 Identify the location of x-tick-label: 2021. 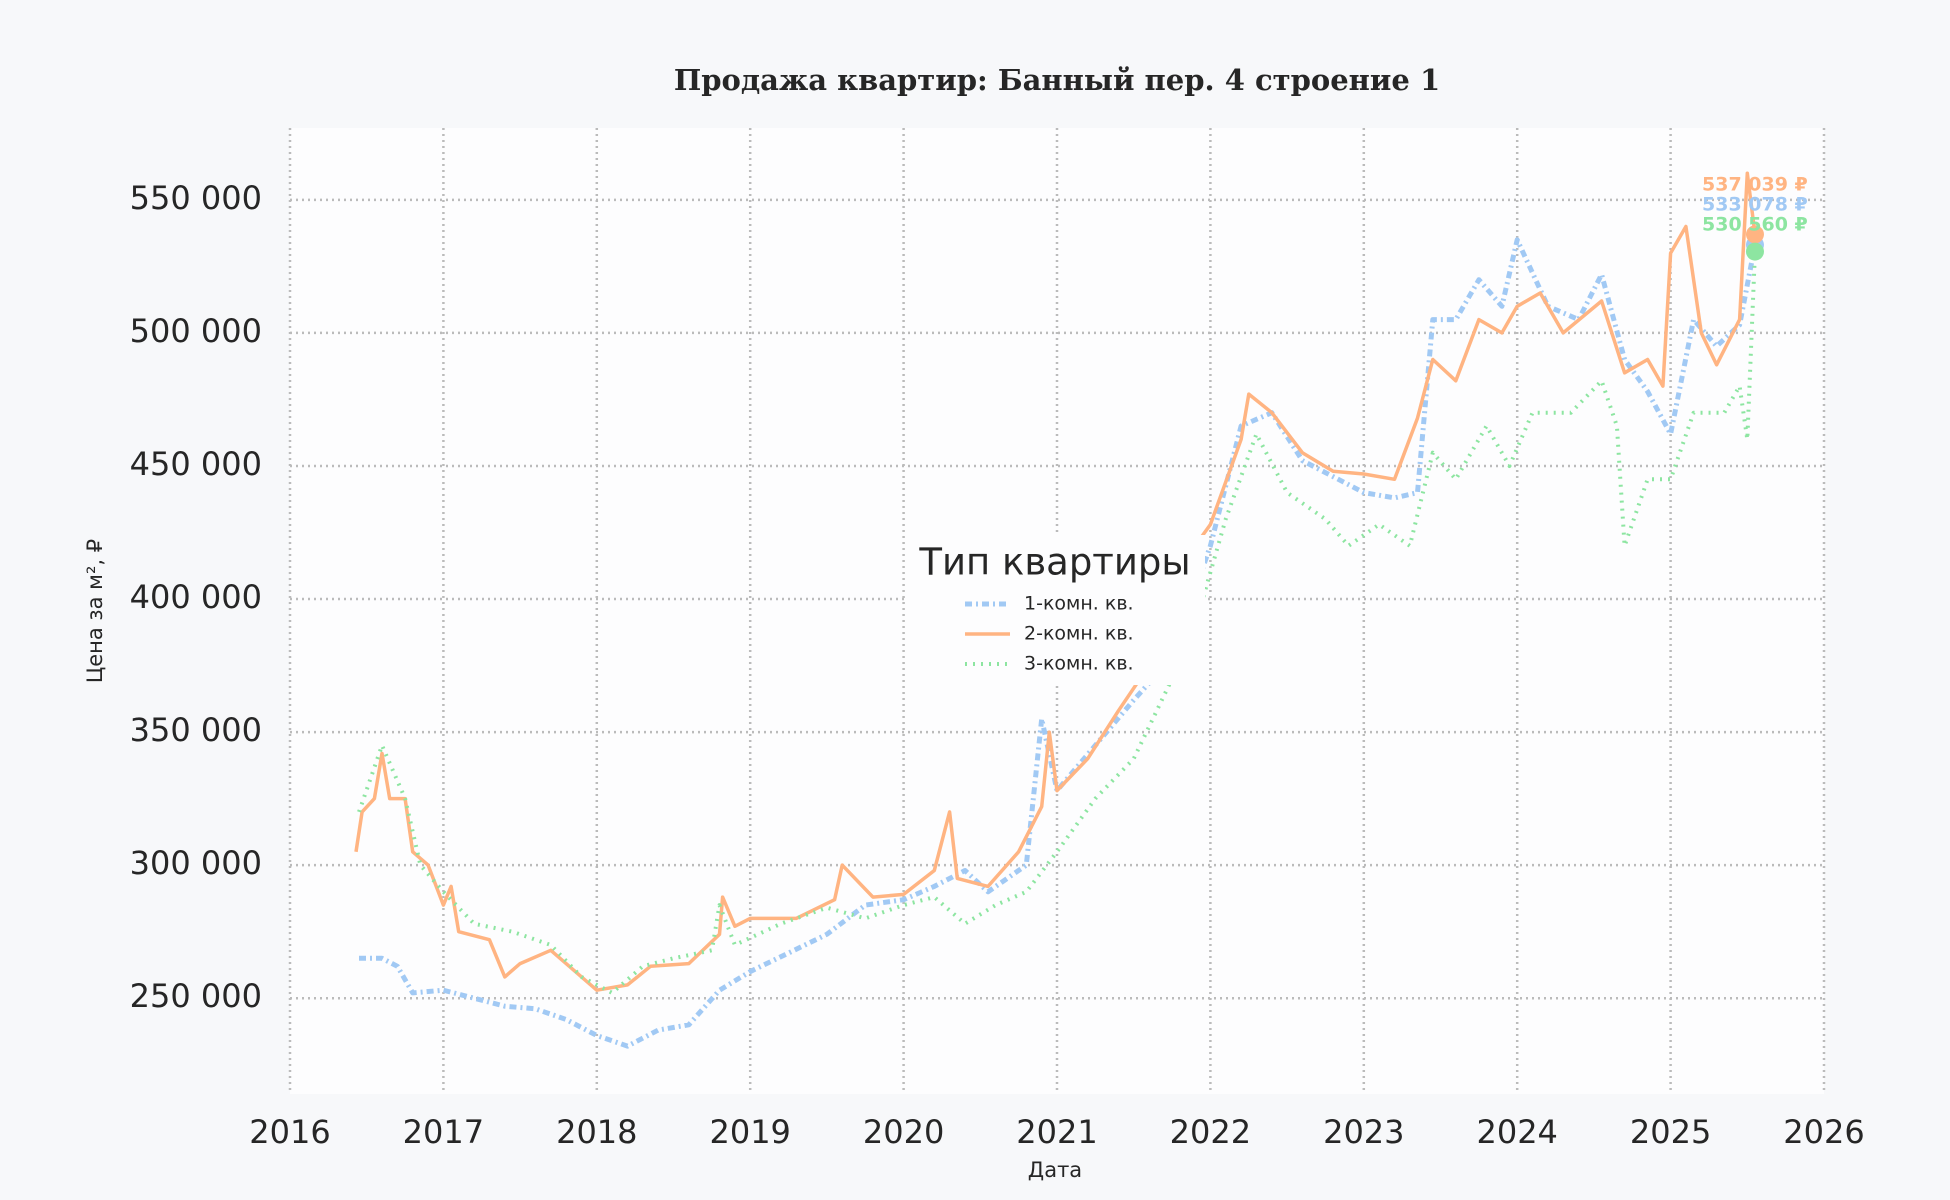
(1056, 1132).